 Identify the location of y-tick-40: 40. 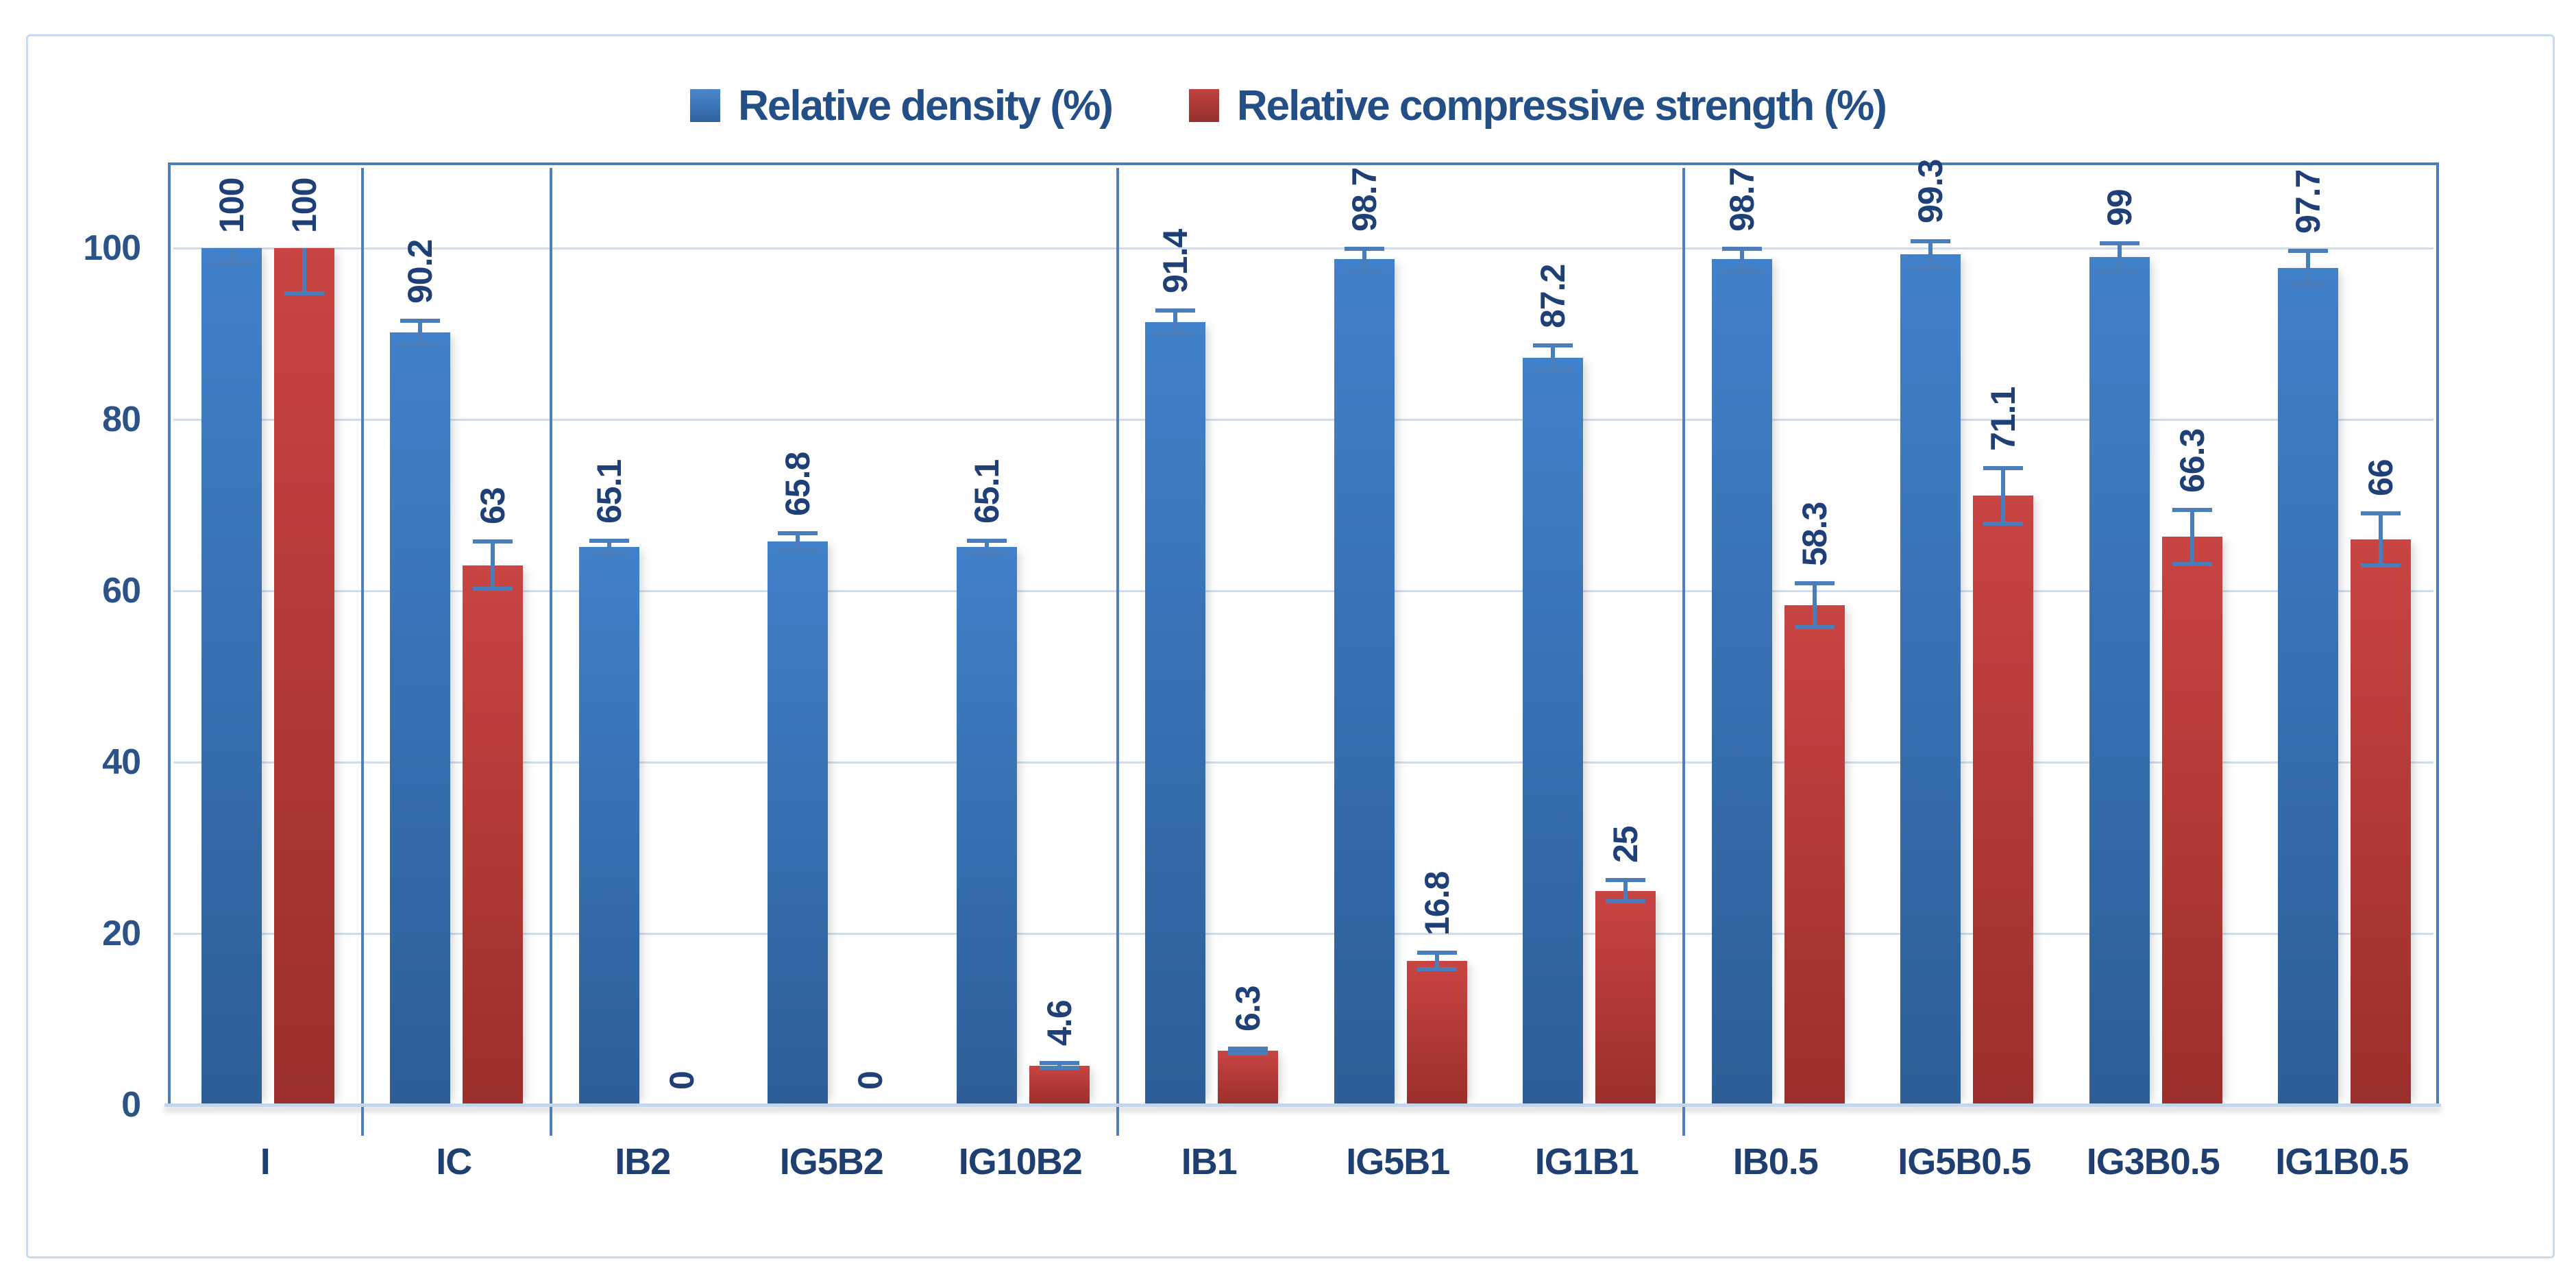
(122, 762).